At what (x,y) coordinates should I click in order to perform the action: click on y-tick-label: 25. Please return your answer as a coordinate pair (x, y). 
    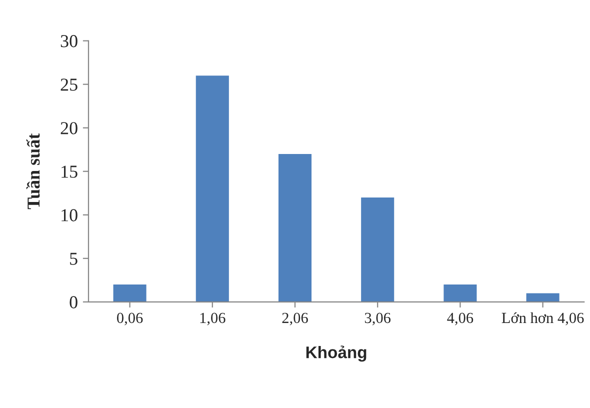
    Looking at the image, I should click on (69, 84).